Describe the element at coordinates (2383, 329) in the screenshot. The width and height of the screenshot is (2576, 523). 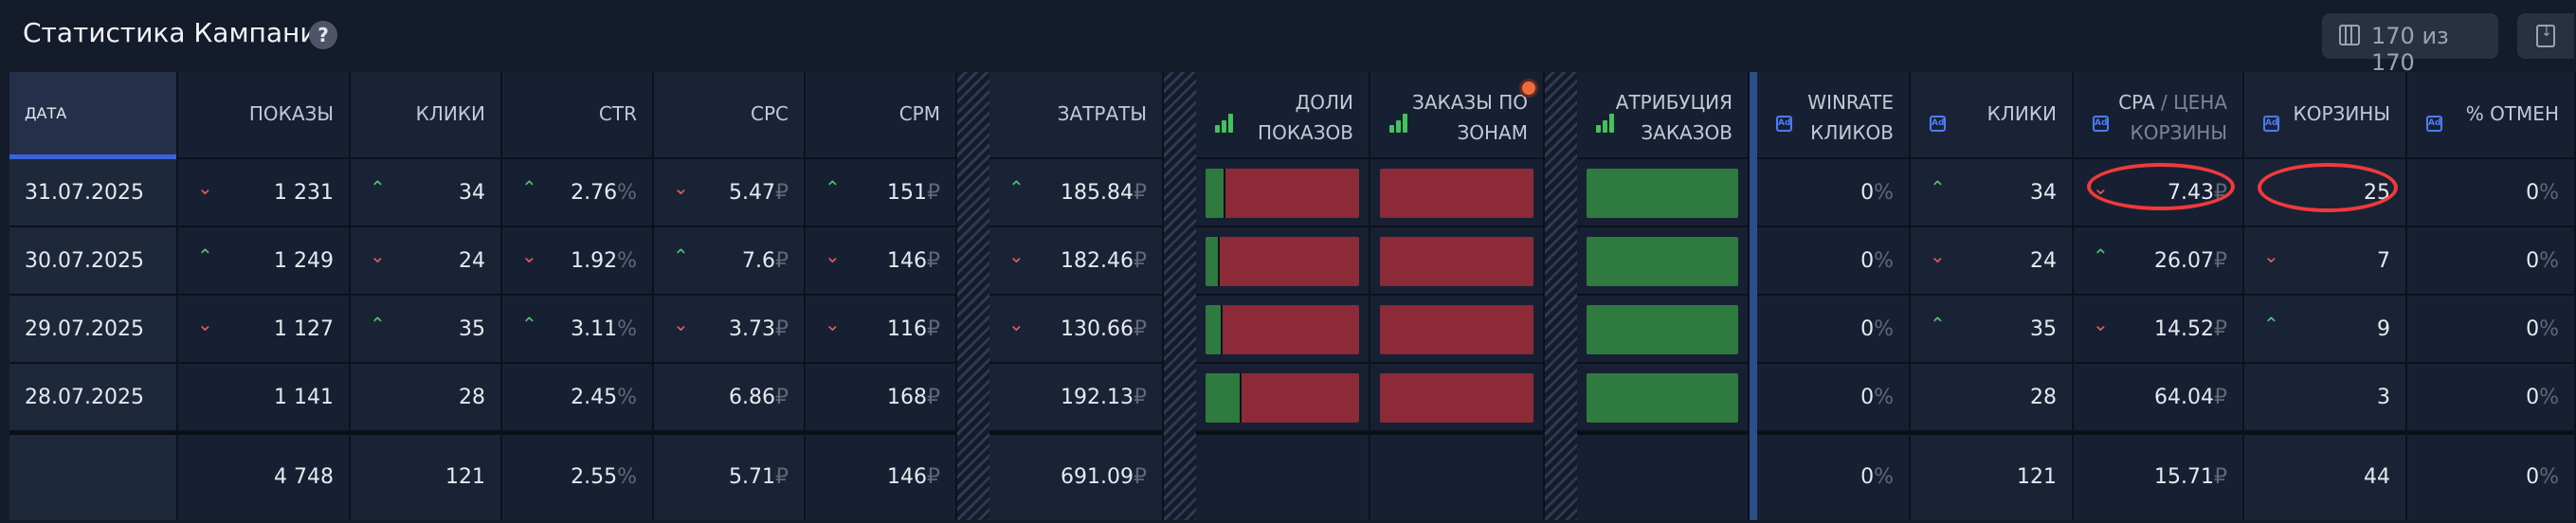
I see `carts-cell: 9` at that location.